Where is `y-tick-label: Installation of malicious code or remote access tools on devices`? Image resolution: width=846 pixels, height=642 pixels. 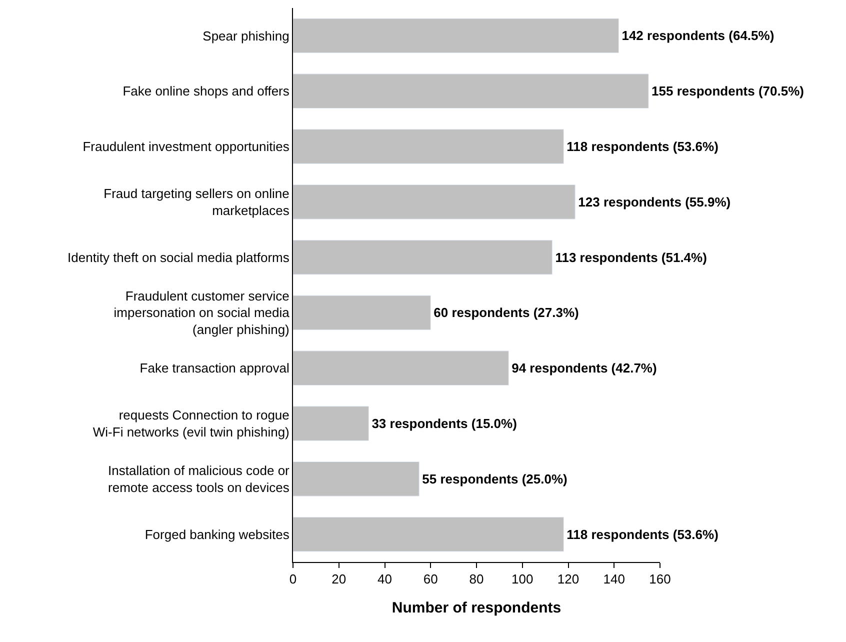
y-tick-label: Installation of malicious code or remote access tools on devices is located at coordinates (199, 479).